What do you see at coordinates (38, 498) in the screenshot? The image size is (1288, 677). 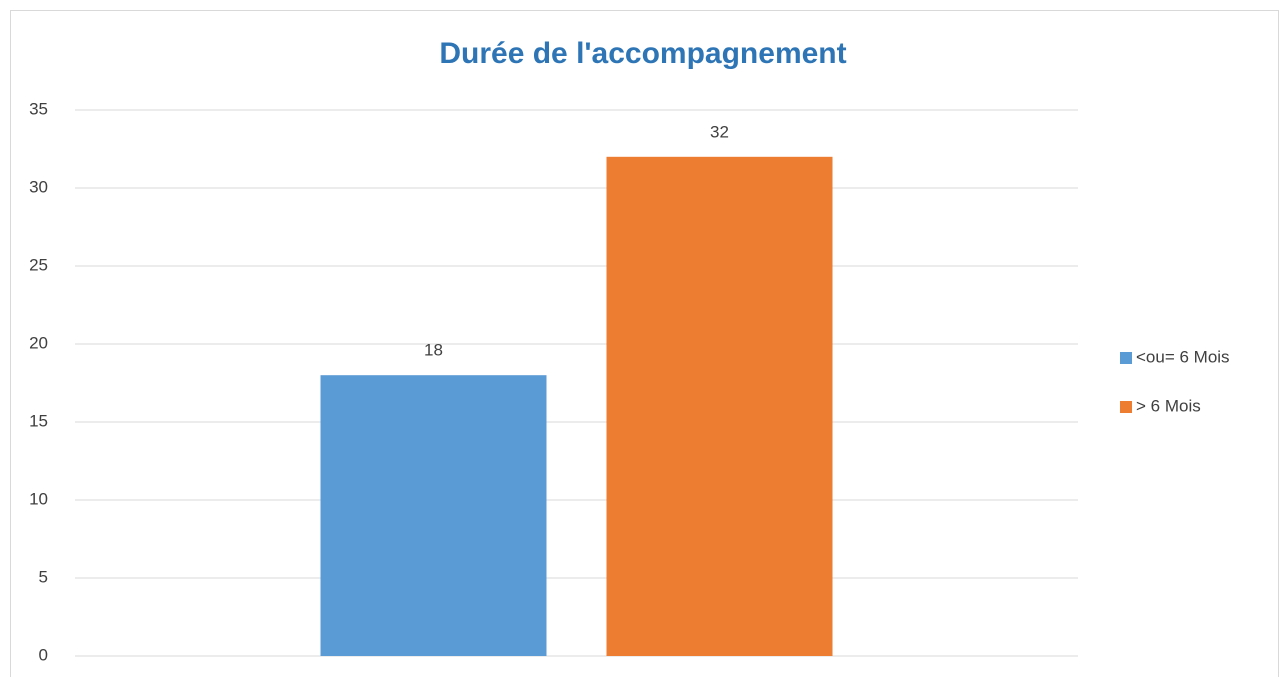 I see `y-tick-label: 10` at bounding box center [38, 498].